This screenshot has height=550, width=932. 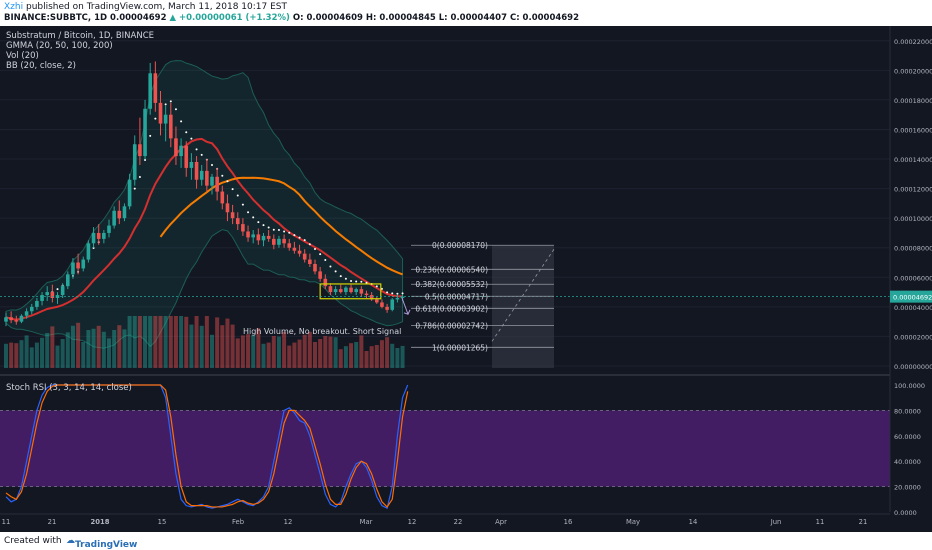 I want to click on ma-orange-line, so click(x=281, y=226).